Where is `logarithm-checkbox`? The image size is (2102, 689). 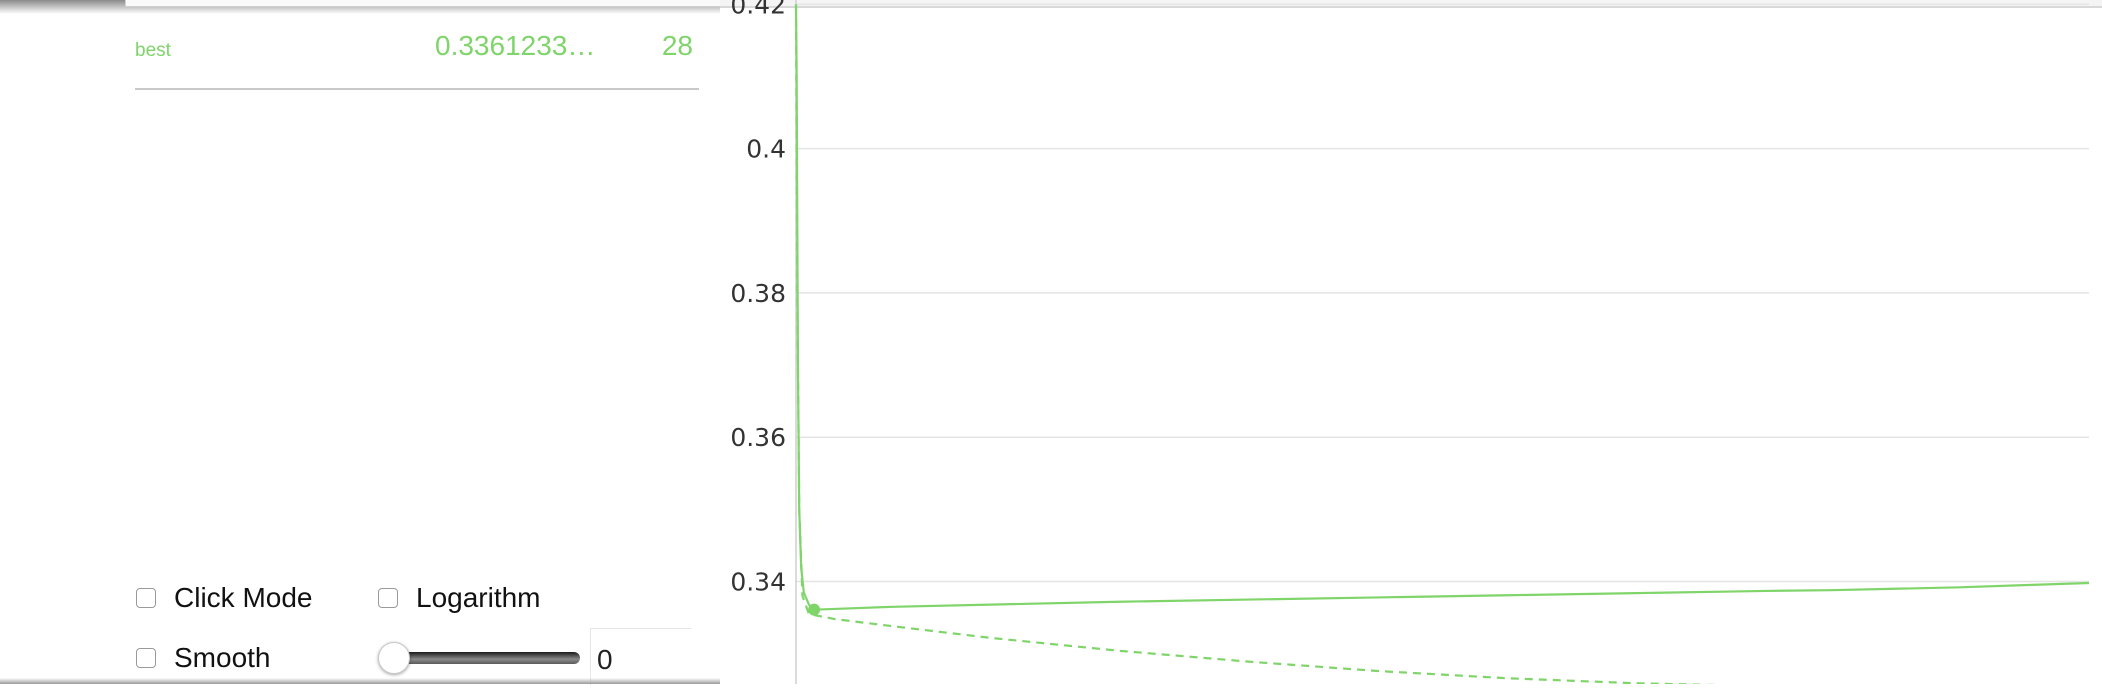 logarithm-checkbox is located at coordinates (388, 598).